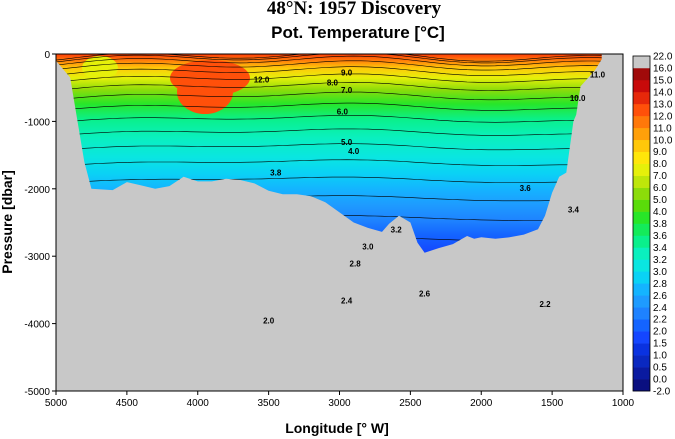  Describe the element at coordinates (40, 224) in the screenshot. I see `y-axis: 0 -1000 -2000 -3000 -4000 -5000` at that location.